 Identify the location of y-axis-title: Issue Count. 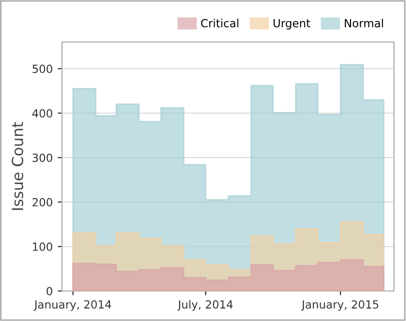
(18, 166).